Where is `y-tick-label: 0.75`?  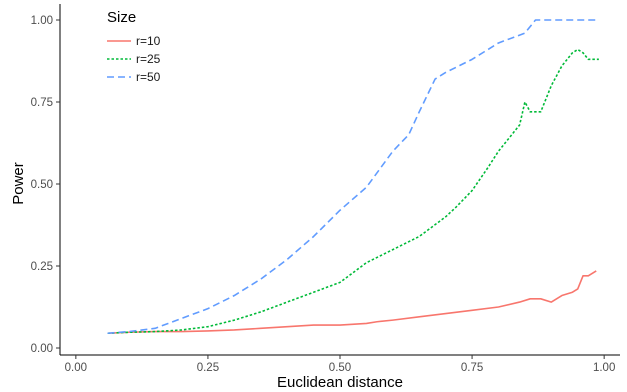
y-tick-label: 0.75 is located at coordinates (42, 103).